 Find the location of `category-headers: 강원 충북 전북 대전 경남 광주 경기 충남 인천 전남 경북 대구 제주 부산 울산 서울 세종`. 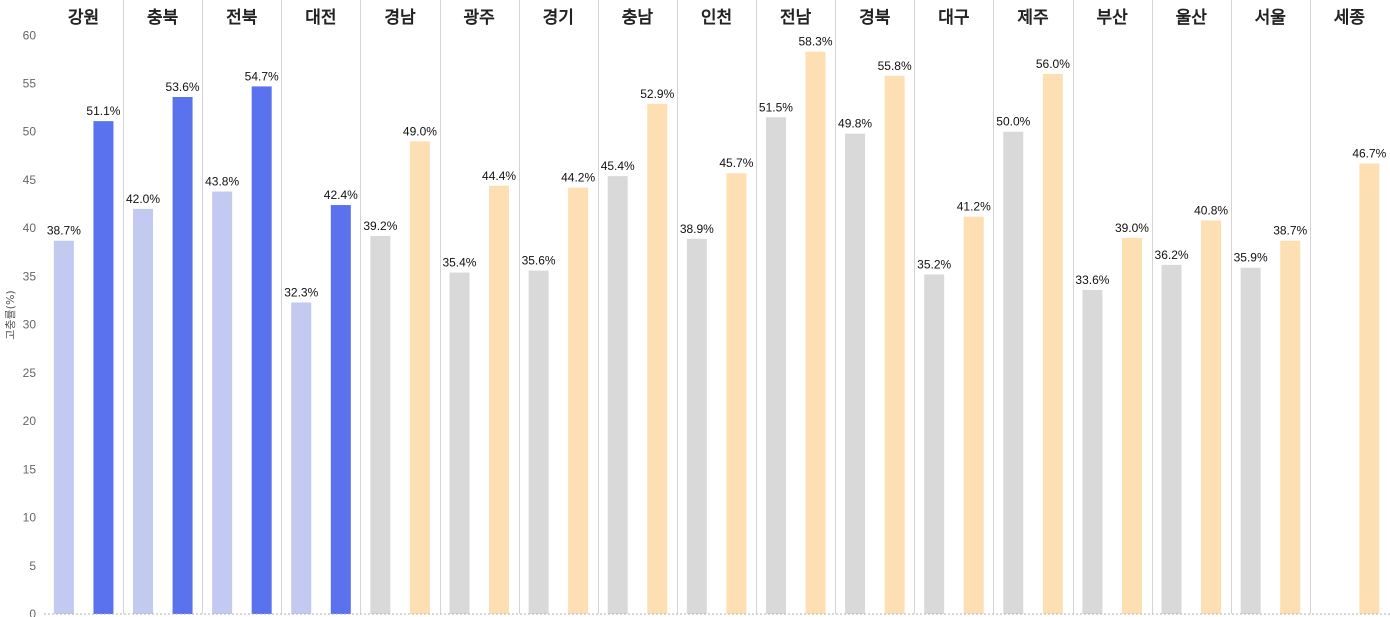

category-headers: 강원 충북 전북 대전 경남 광주 경기 충남 인천 전남 경북 대구 제주 부산 울산 서울 세종 is located at coordinates (717, 18).